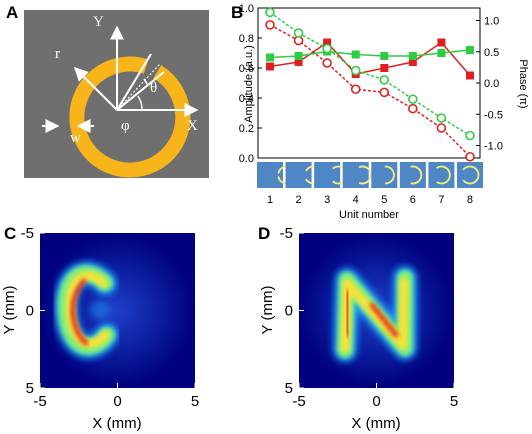 Image resolution: width=532 pixels, height=434 pixels. I want to click on ring, so click(130, 117).